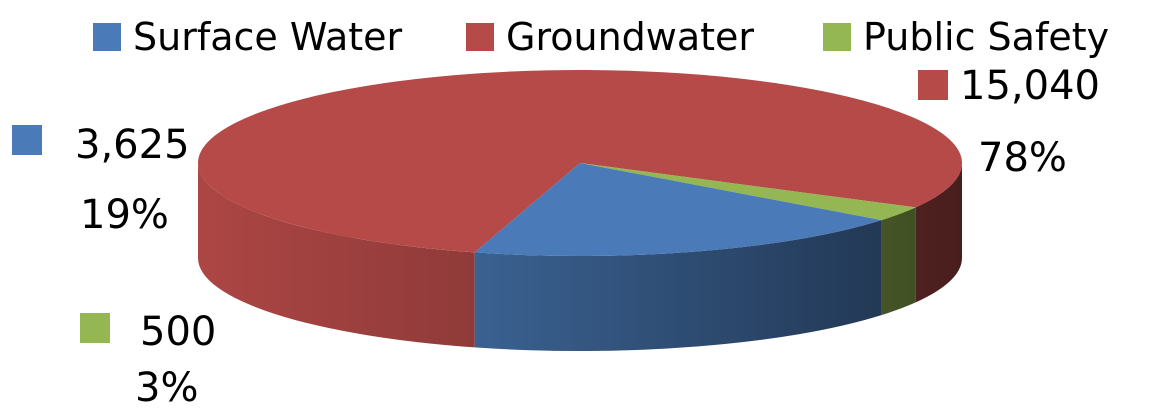  I want to click on legend-swatch-public-safety, so click(837, 37).